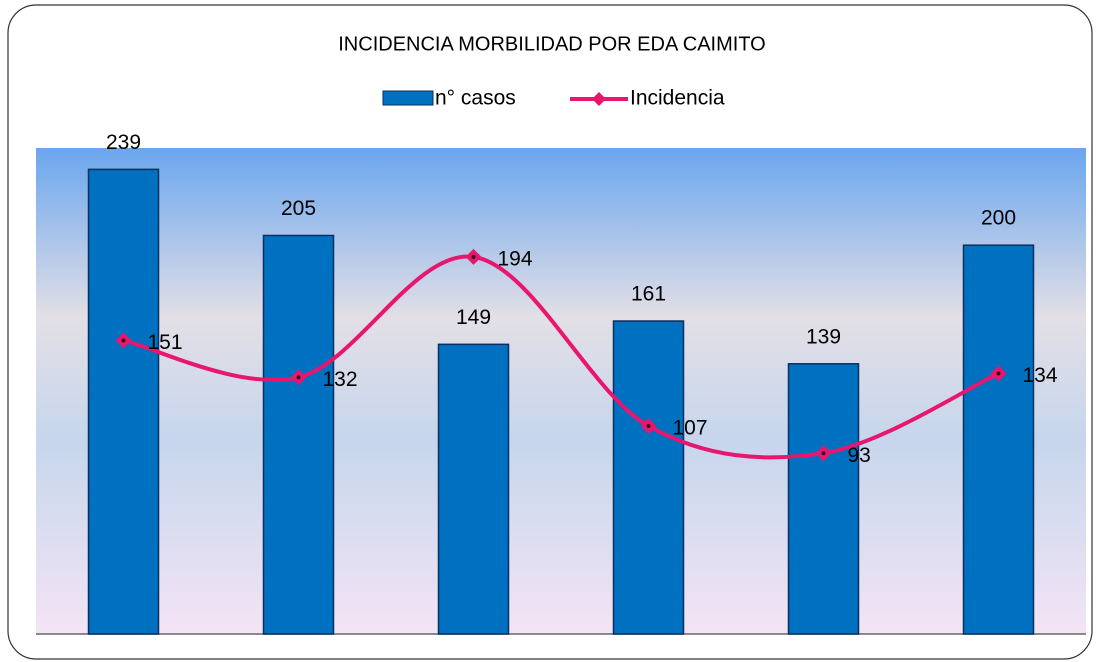  I want to click on data-label: 194, so click(515, 258).